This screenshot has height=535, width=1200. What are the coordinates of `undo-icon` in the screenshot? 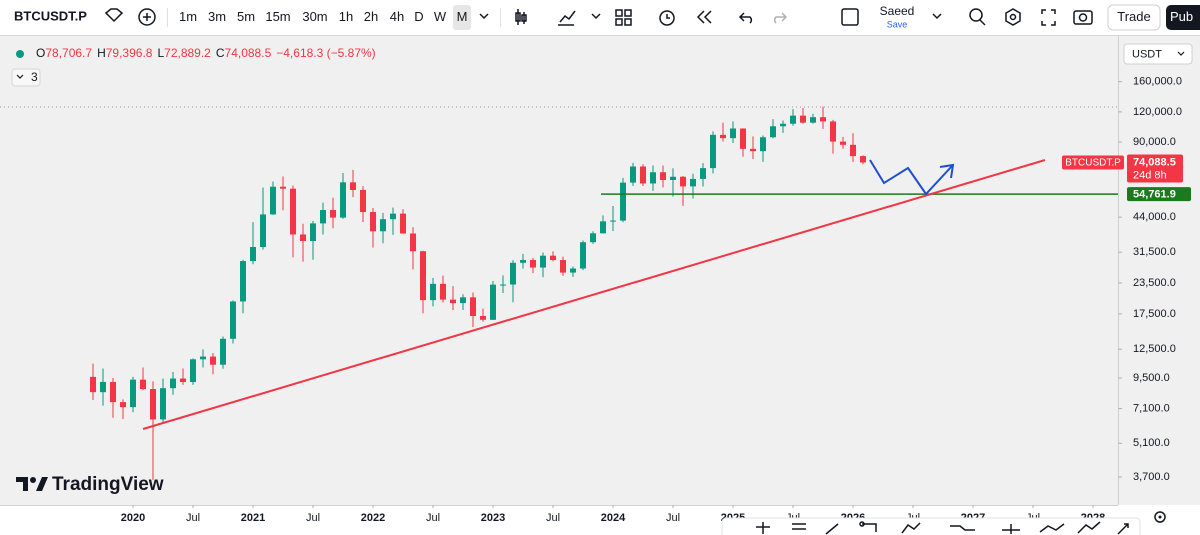 It's located at (745, 18).